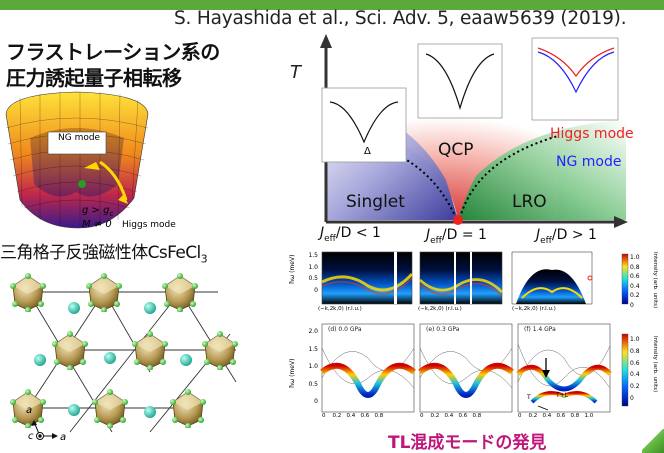 This screenshot has width=664, height=453. Describe the element at coordinates (367, 151) in the screenshot. I see `gap-delta-label: Δ` at that location.